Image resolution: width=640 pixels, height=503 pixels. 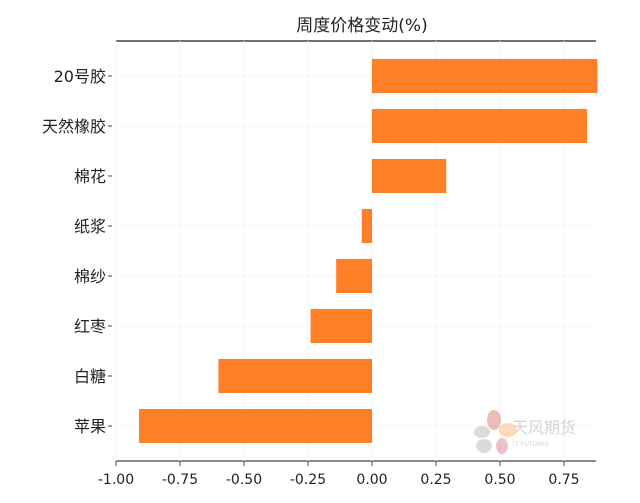 I want to click on y-tick-label: 棉纱, so click(x=90, y=276).